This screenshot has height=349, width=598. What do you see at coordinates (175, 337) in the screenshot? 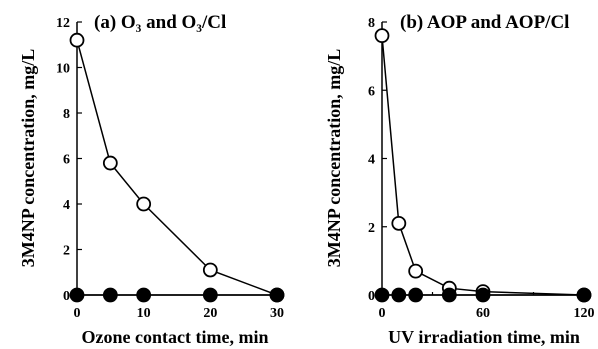
I see `x-axis-label: Ozone contact time, min` at bounding box center [175, 337].